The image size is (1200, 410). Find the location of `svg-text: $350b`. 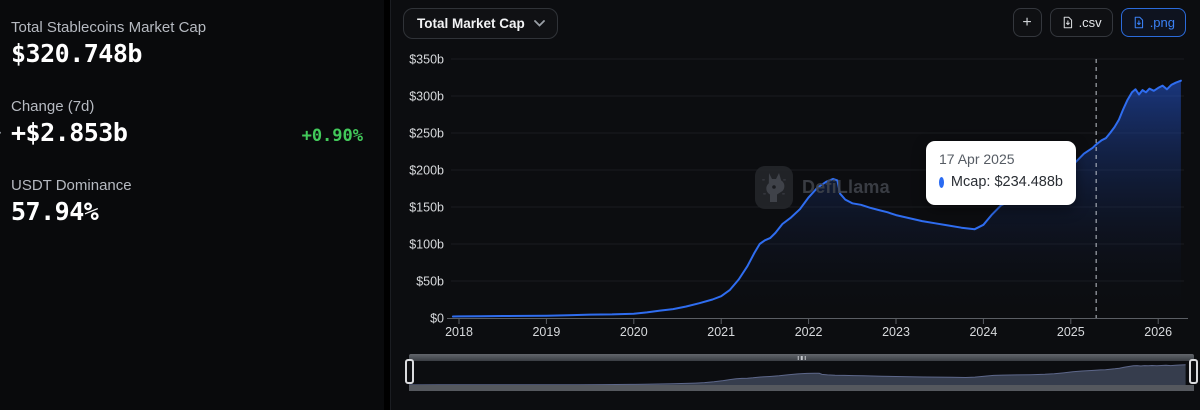

svg-text: $350b is located at coordinates (426, 60).